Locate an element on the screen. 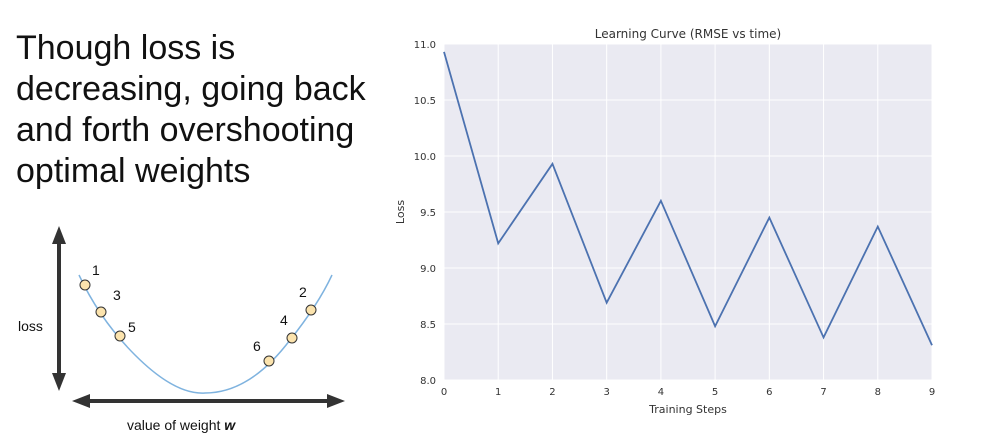 The width and height of the screenshot is (1001, 437). weight-point-label: 5 is located at coordinates (132, 327).